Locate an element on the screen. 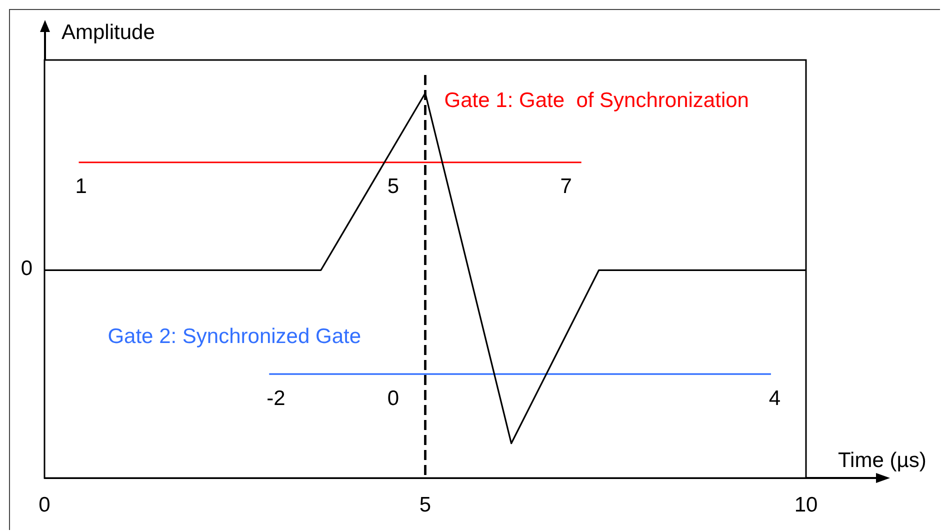  text: 0 is located at coordinates (26, 268).